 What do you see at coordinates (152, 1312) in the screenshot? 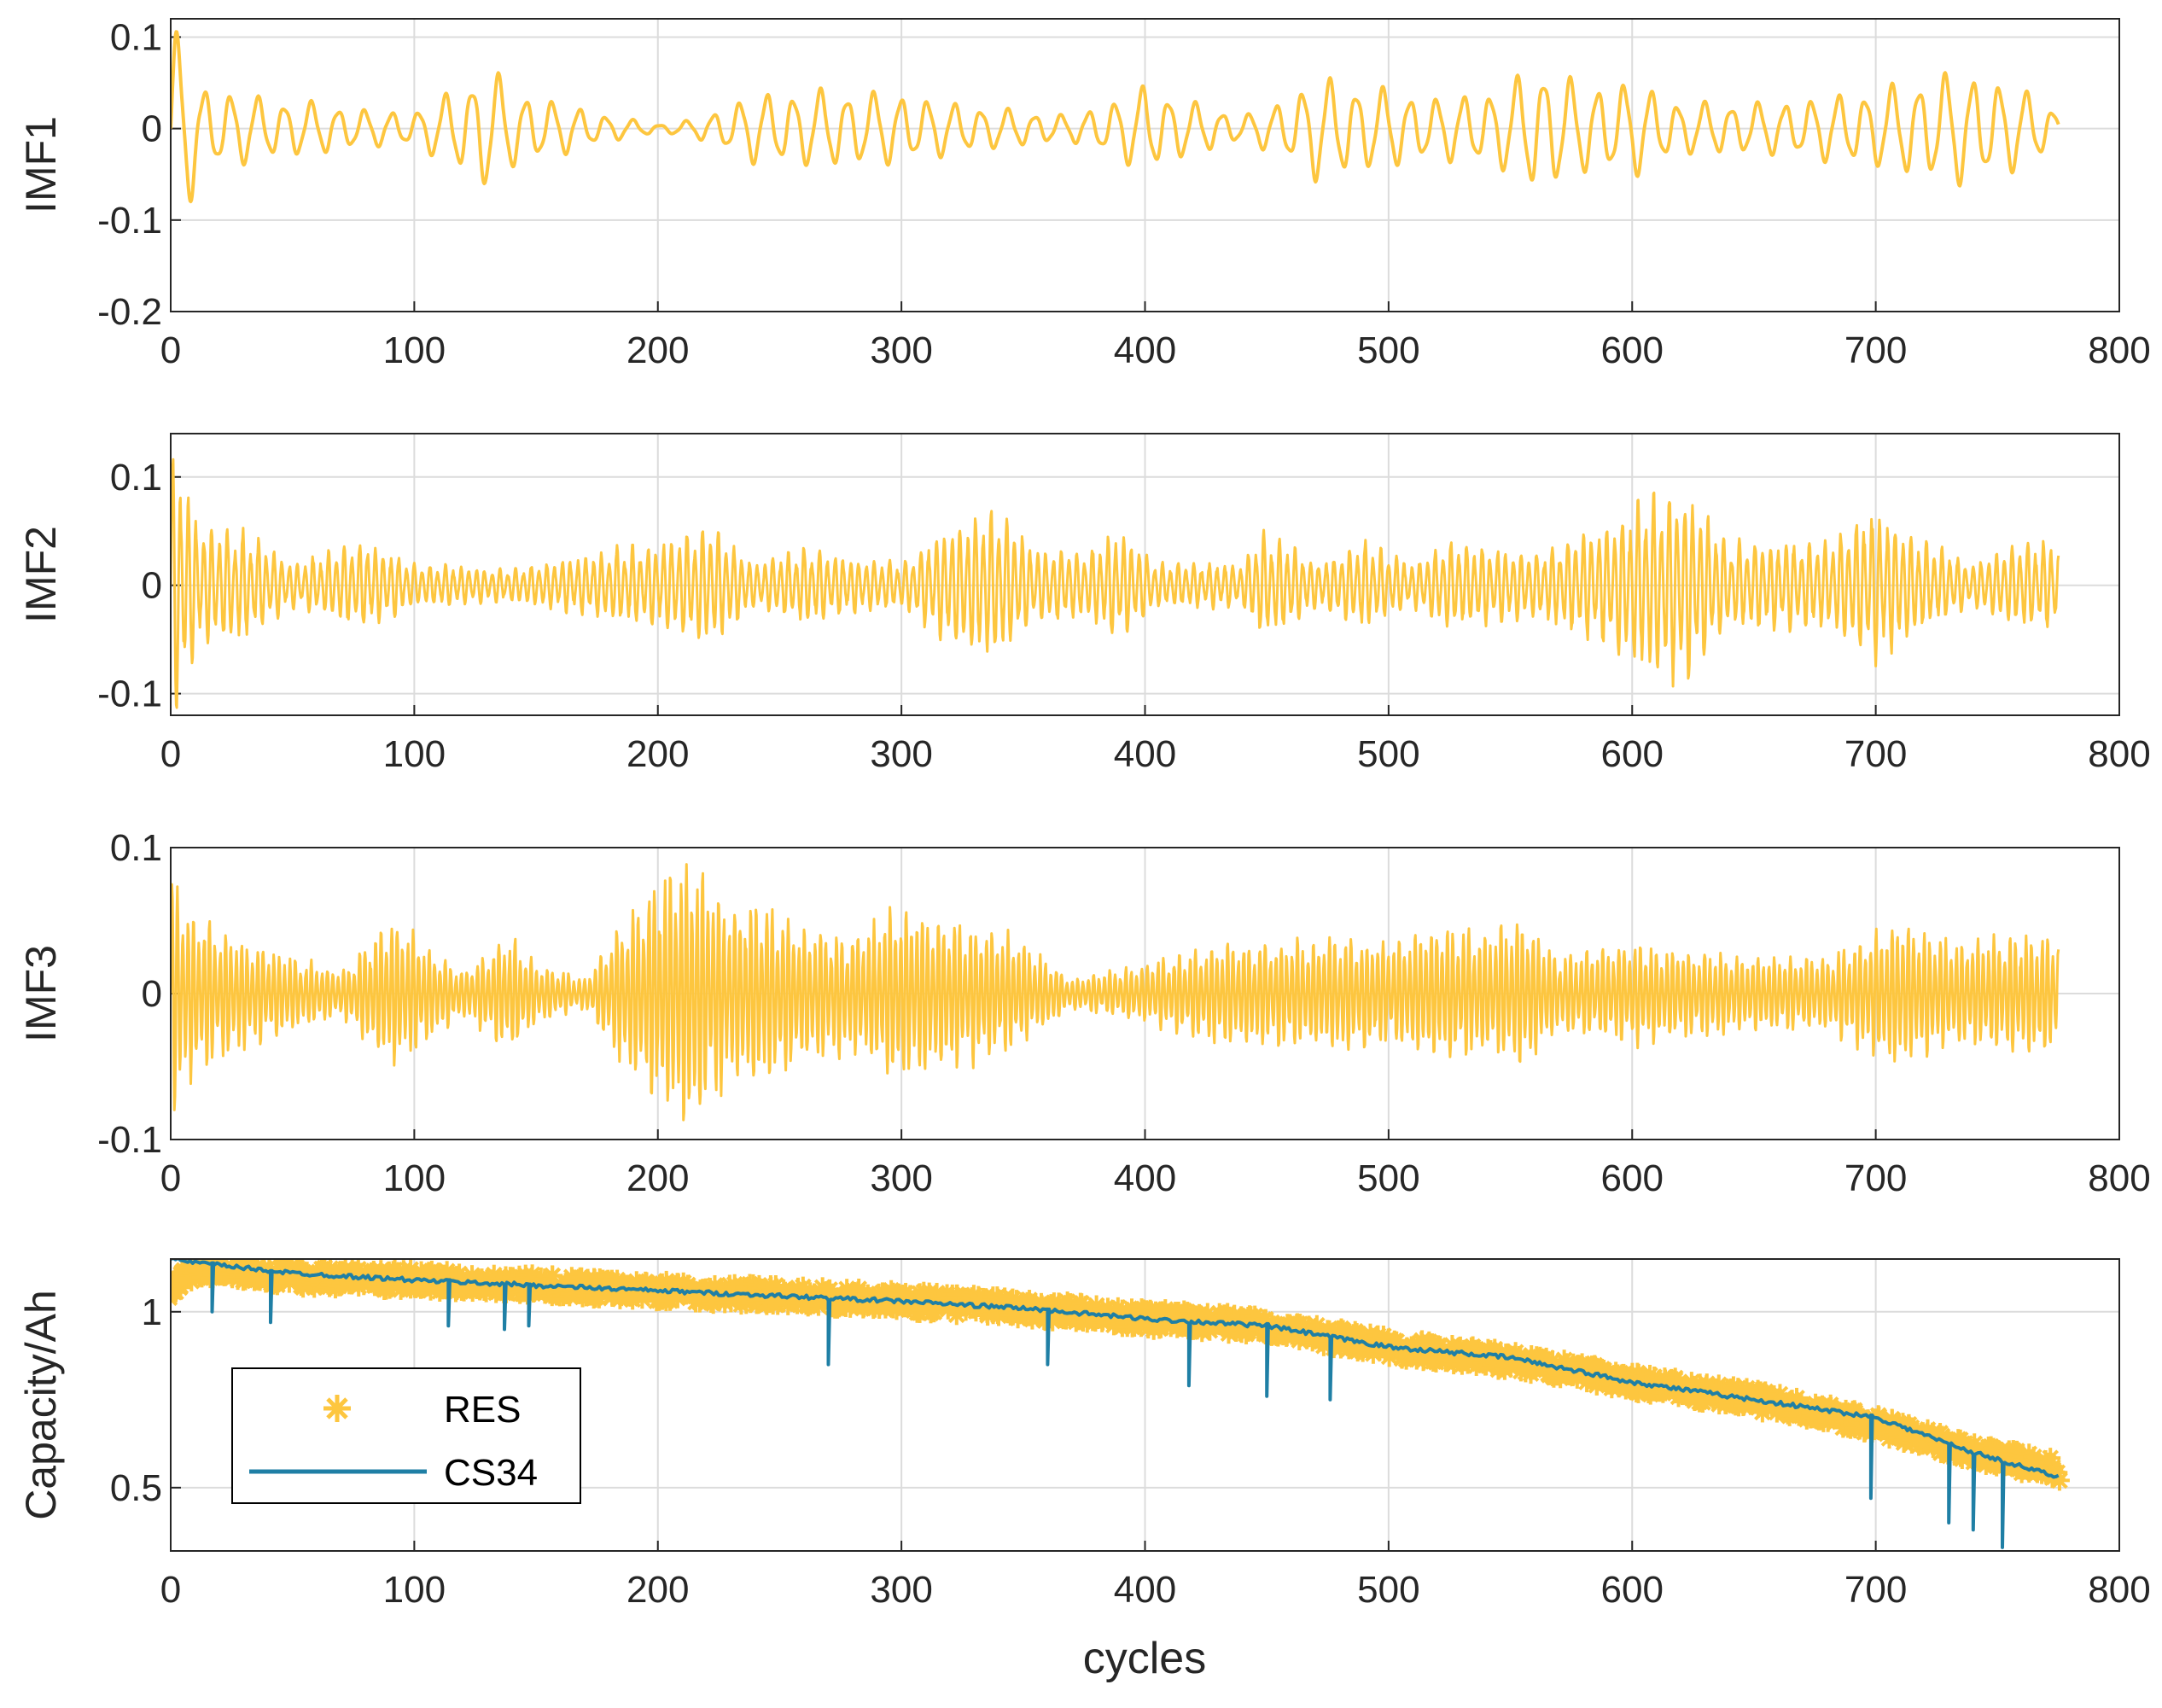
I see `y-tick-label: 1` at bounding box center [152, 1312].